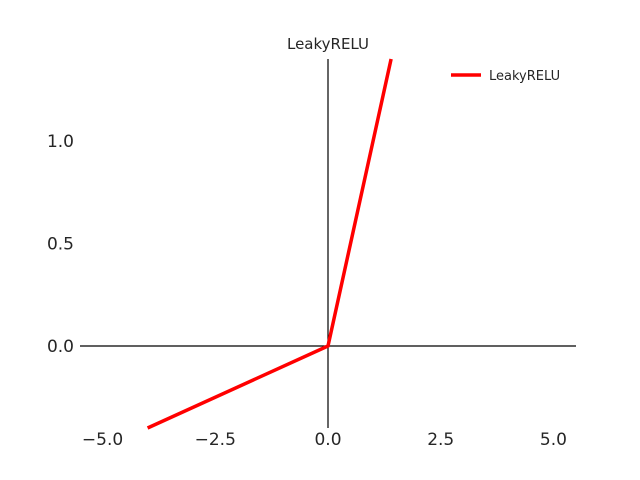 The image size is (640, 480). Describe the element at coordinates (215, 440) in the screenshot. I see `x-tick-label: −2.5` at that location.